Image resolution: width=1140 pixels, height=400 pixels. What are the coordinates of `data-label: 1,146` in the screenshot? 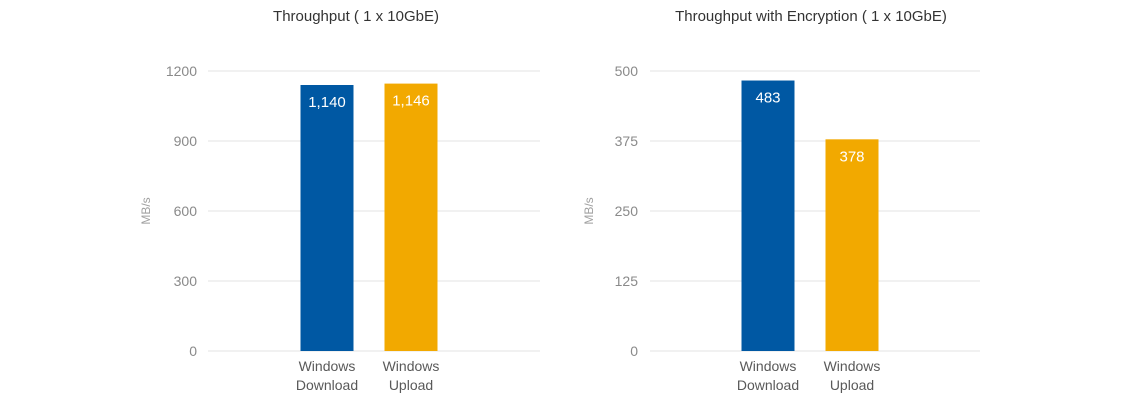 It's located at (411, 101).